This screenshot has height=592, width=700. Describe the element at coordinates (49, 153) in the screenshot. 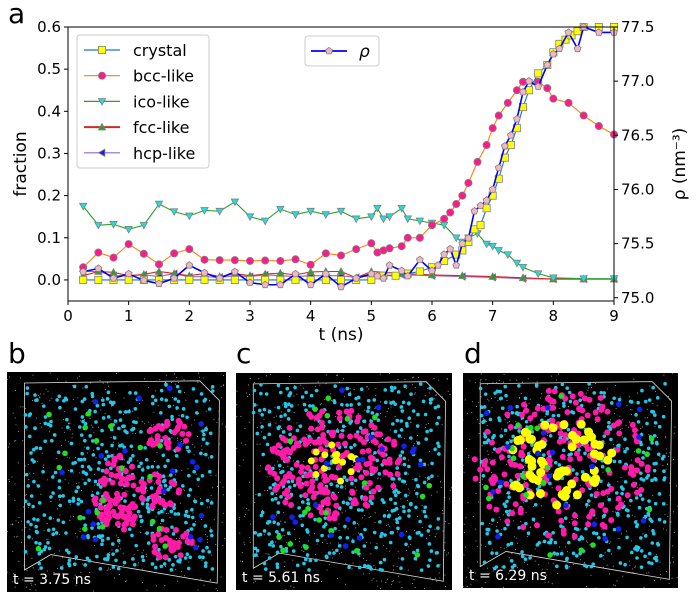

I see `y-tick-label: 0.3` at that location.